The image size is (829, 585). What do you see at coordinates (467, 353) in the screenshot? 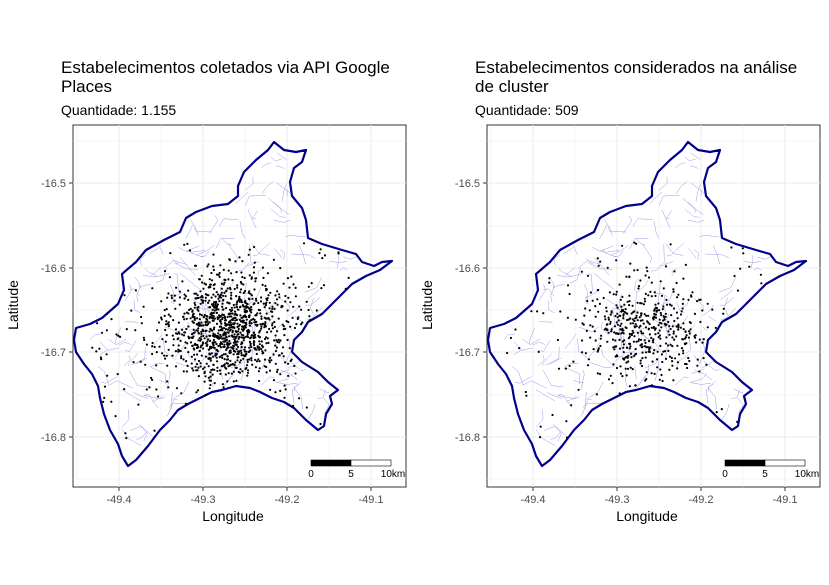
I see `y-tick-label: -16.7` at bounding box center [467, 353].